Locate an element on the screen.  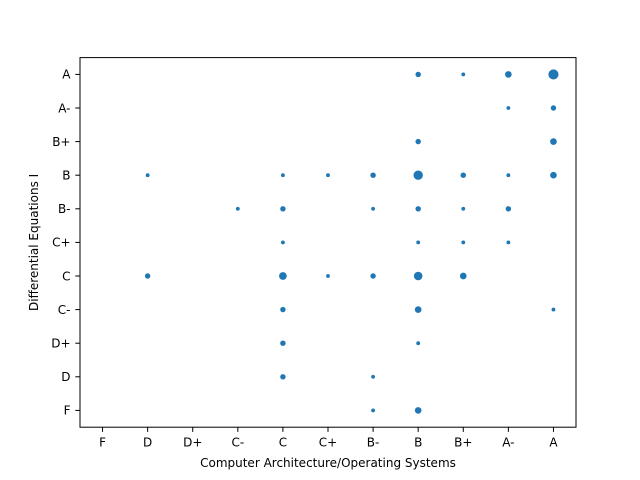
y-tick-label: C+ is located at coordinates (61, 243).